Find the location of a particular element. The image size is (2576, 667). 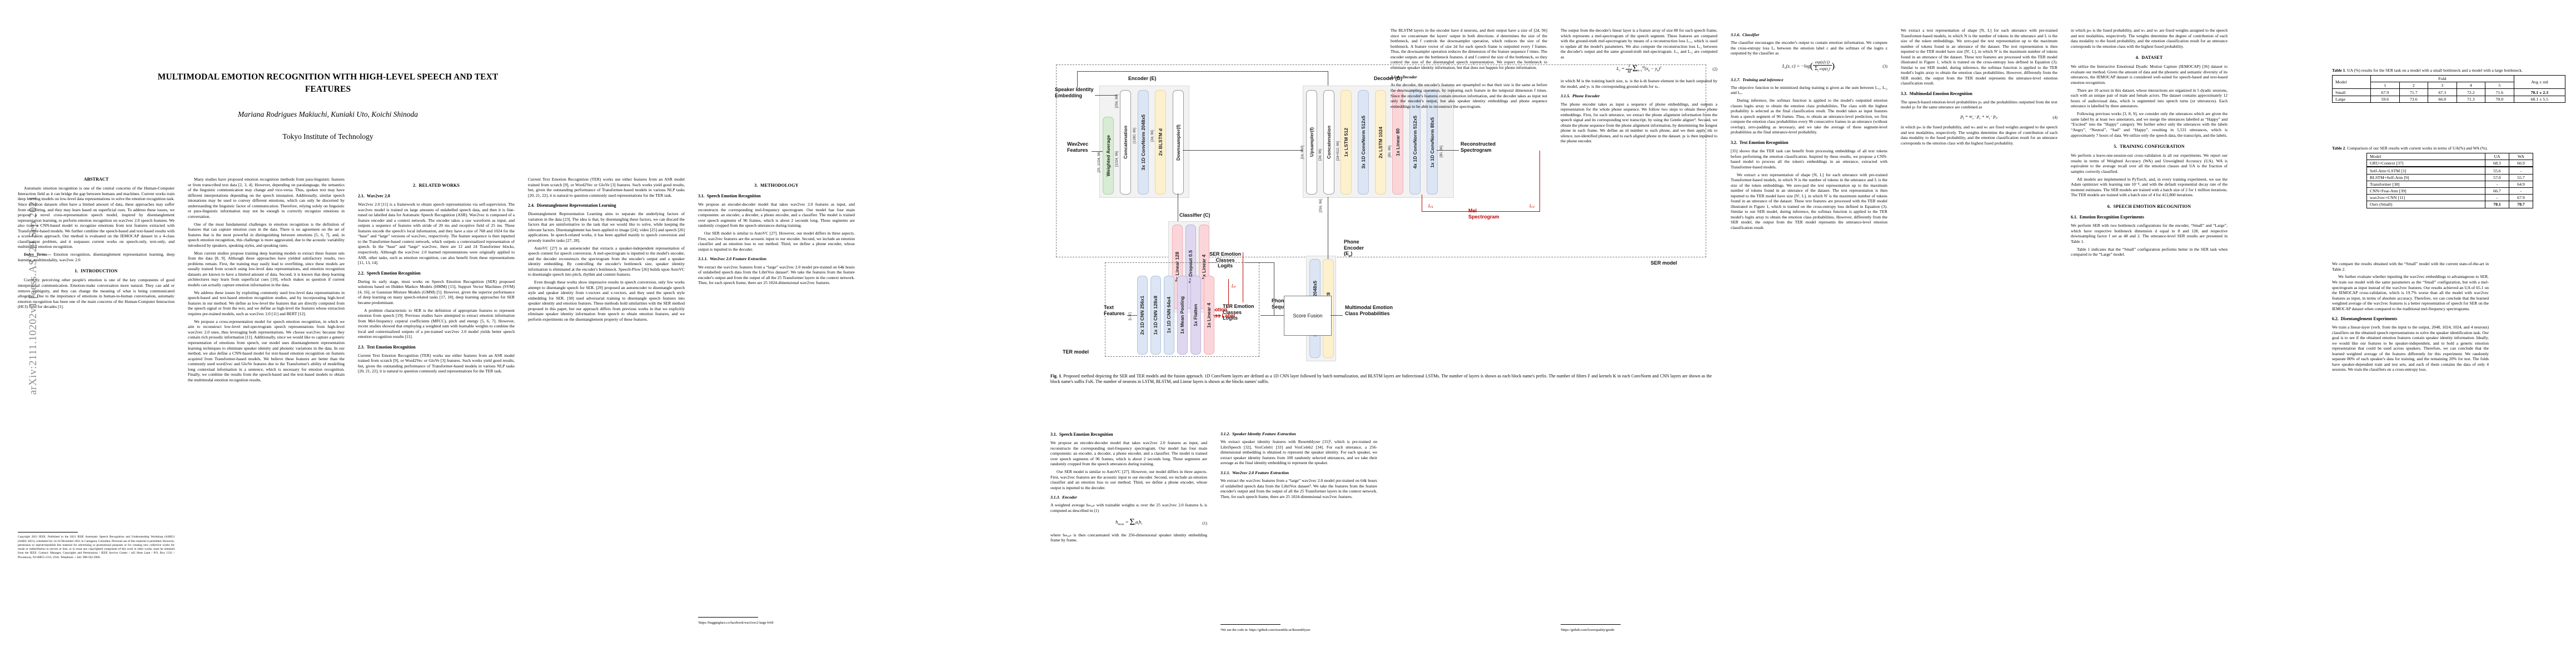

ter-block-cnn-64: 1x 1D CNN 64x4 is located at coordinates (1169, 315).